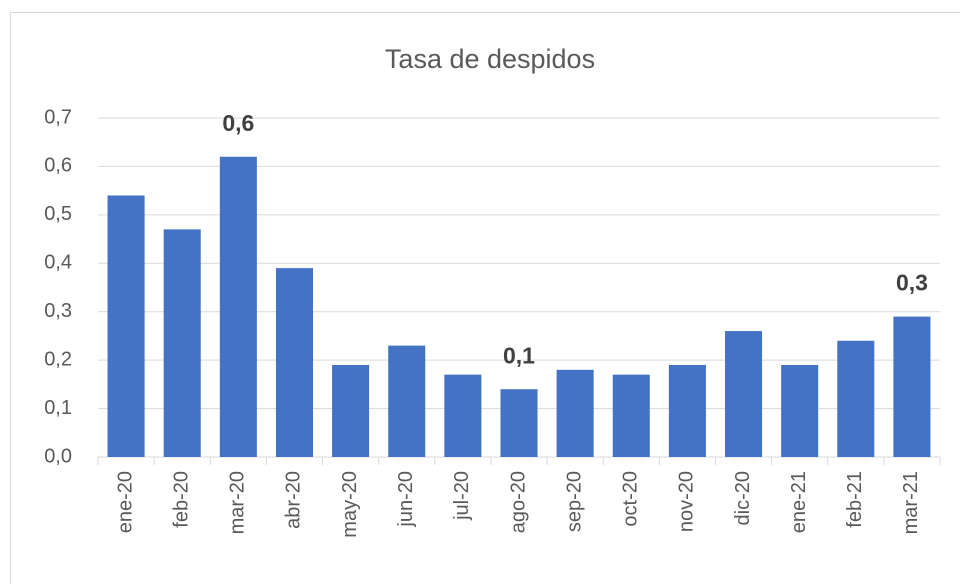 The image size is (960, 584). What do you see at coordinates (58, 166) in the screenshot?
I see `y-tick-label: 0,6` at bounding box center [58, 166].